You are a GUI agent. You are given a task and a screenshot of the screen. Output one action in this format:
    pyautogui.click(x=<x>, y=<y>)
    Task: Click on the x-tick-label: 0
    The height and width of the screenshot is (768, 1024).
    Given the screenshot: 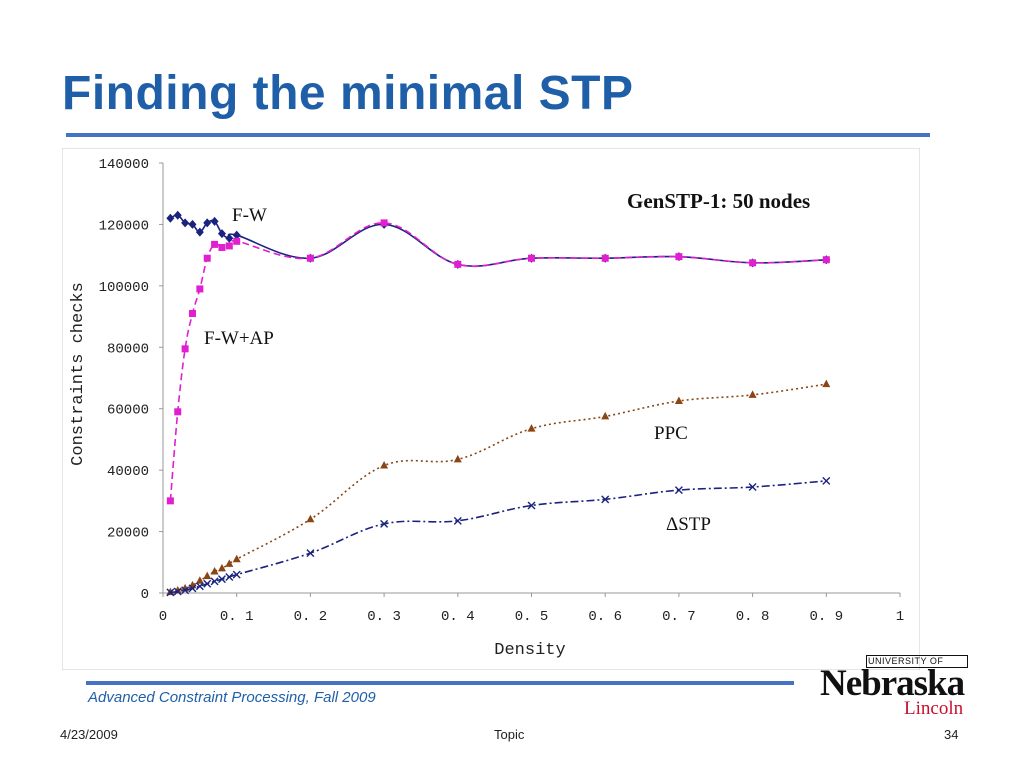 What is the action you would take?
    pyautogui.click(x=163, y=617)
    